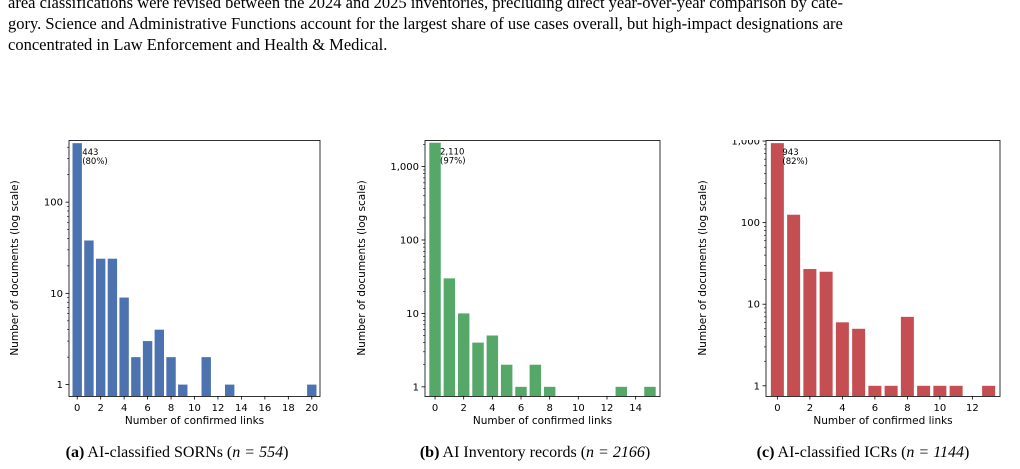 Image resolution: width=1020 pixels, height=469 pixels. I want to click on caption-text: AI-classified ICRs (, so click(842, 452).